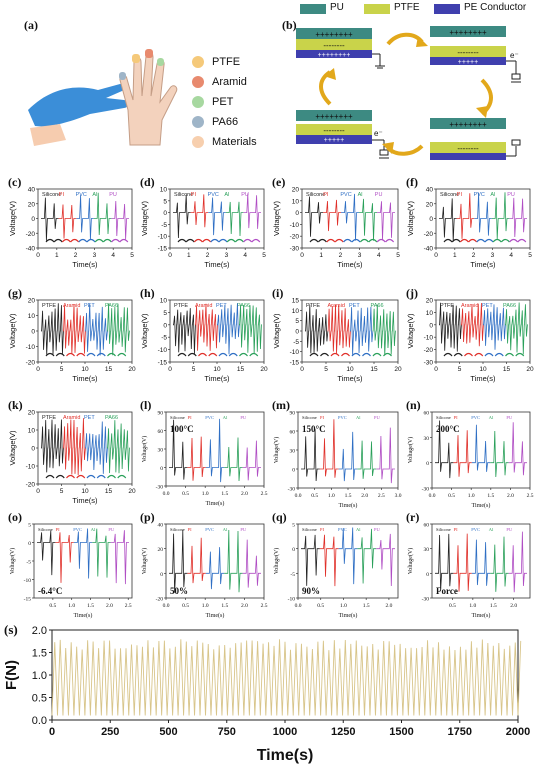 Image resolution: width=538 pixels, height=768 pixels. Describe the element at coordinates (147, 293) in the screenshot. I see `panel-label-h: (h)` at that location.